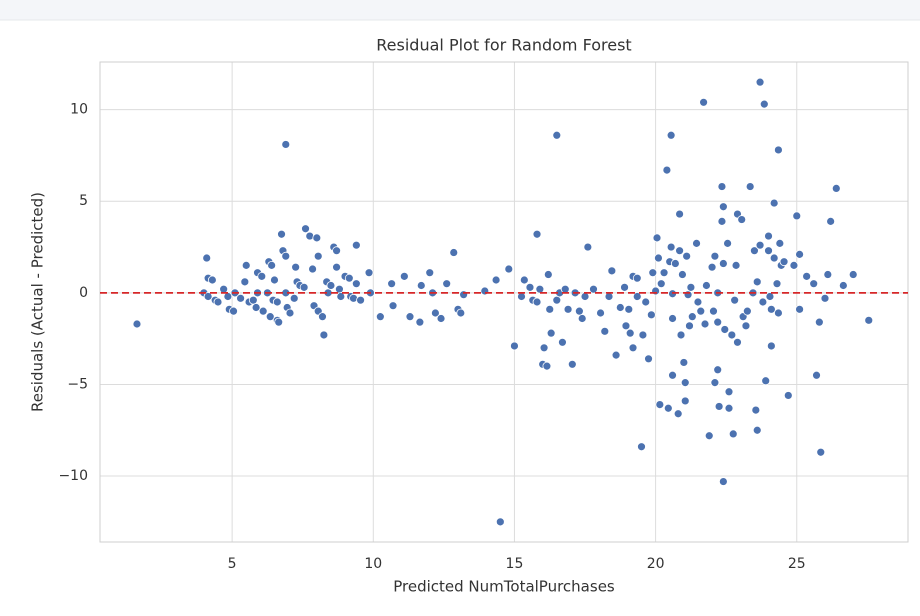  What do you see at coordinates (232, 564) in the screenshot?
I see `x-tick-label: 5` at bounding box center [232, 564].